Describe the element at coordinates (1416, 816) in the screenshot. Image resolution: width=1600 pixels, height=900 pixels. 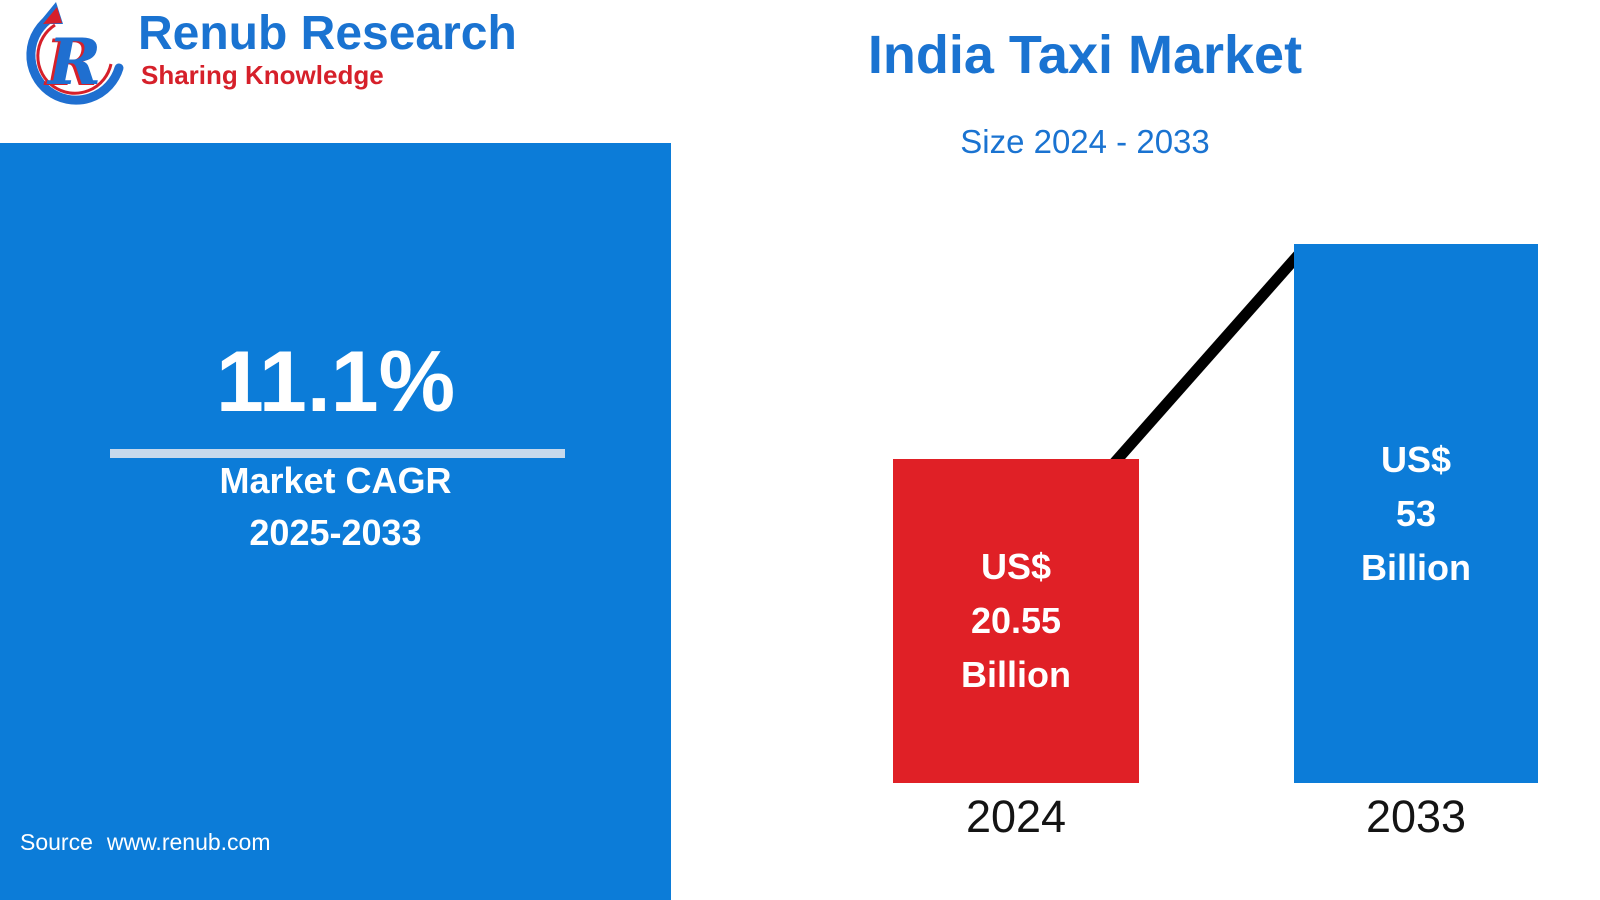
I see `axis-label-2033: 2033` at that location.